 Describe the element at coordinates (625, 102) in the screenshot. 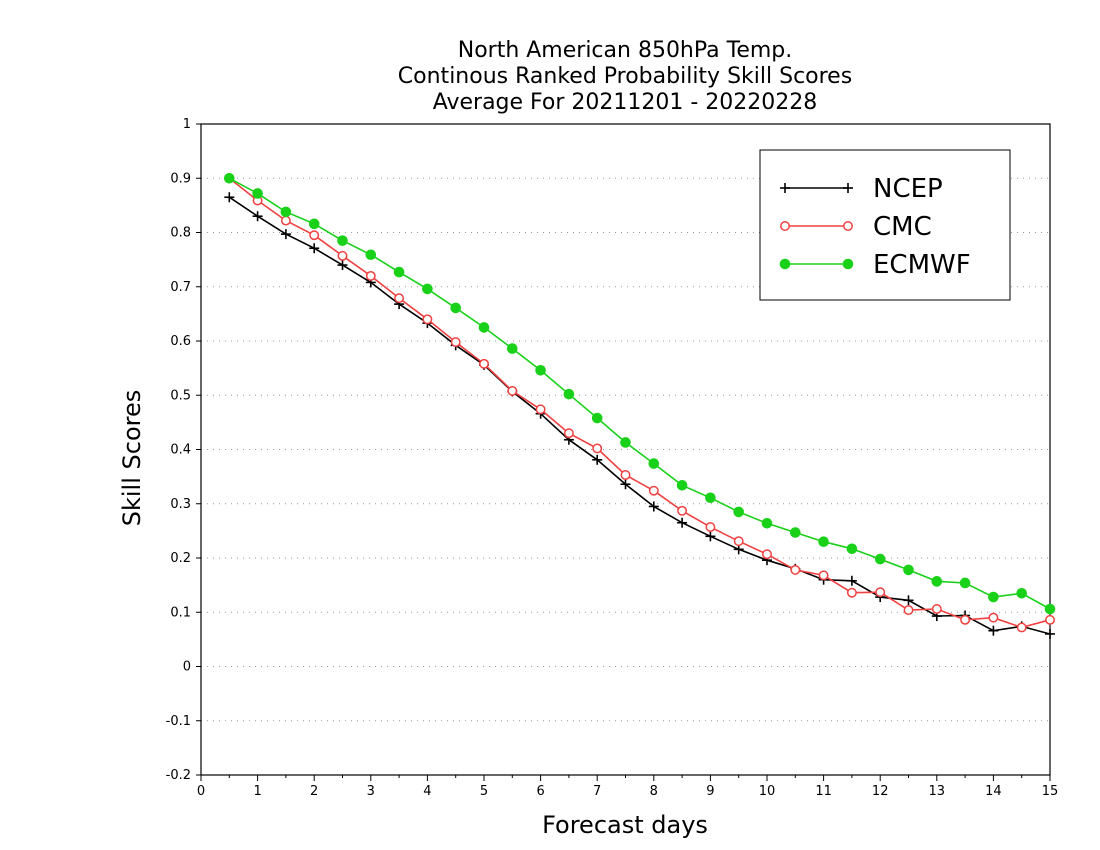

I see `title-line-3: Average For 20211201 - 20220228` at that location.